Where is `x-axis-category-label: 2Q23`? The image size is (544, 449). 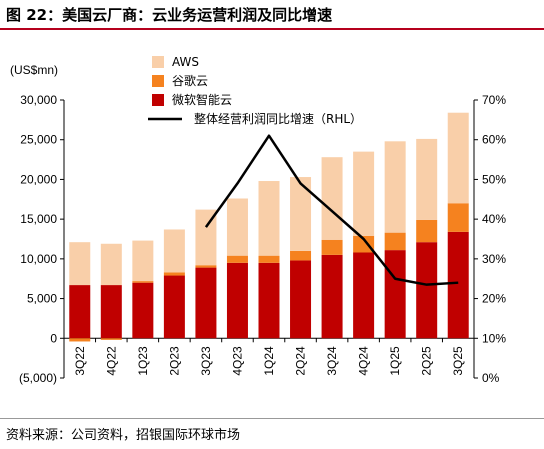
x-axis-category-label: 2Q23 is located at coordinates (174, 361).